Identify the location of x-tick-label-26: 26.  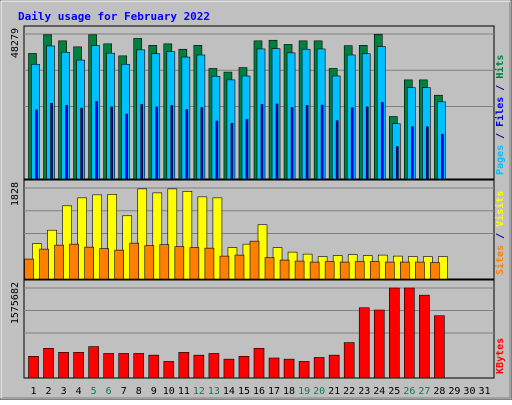
(409, 391).